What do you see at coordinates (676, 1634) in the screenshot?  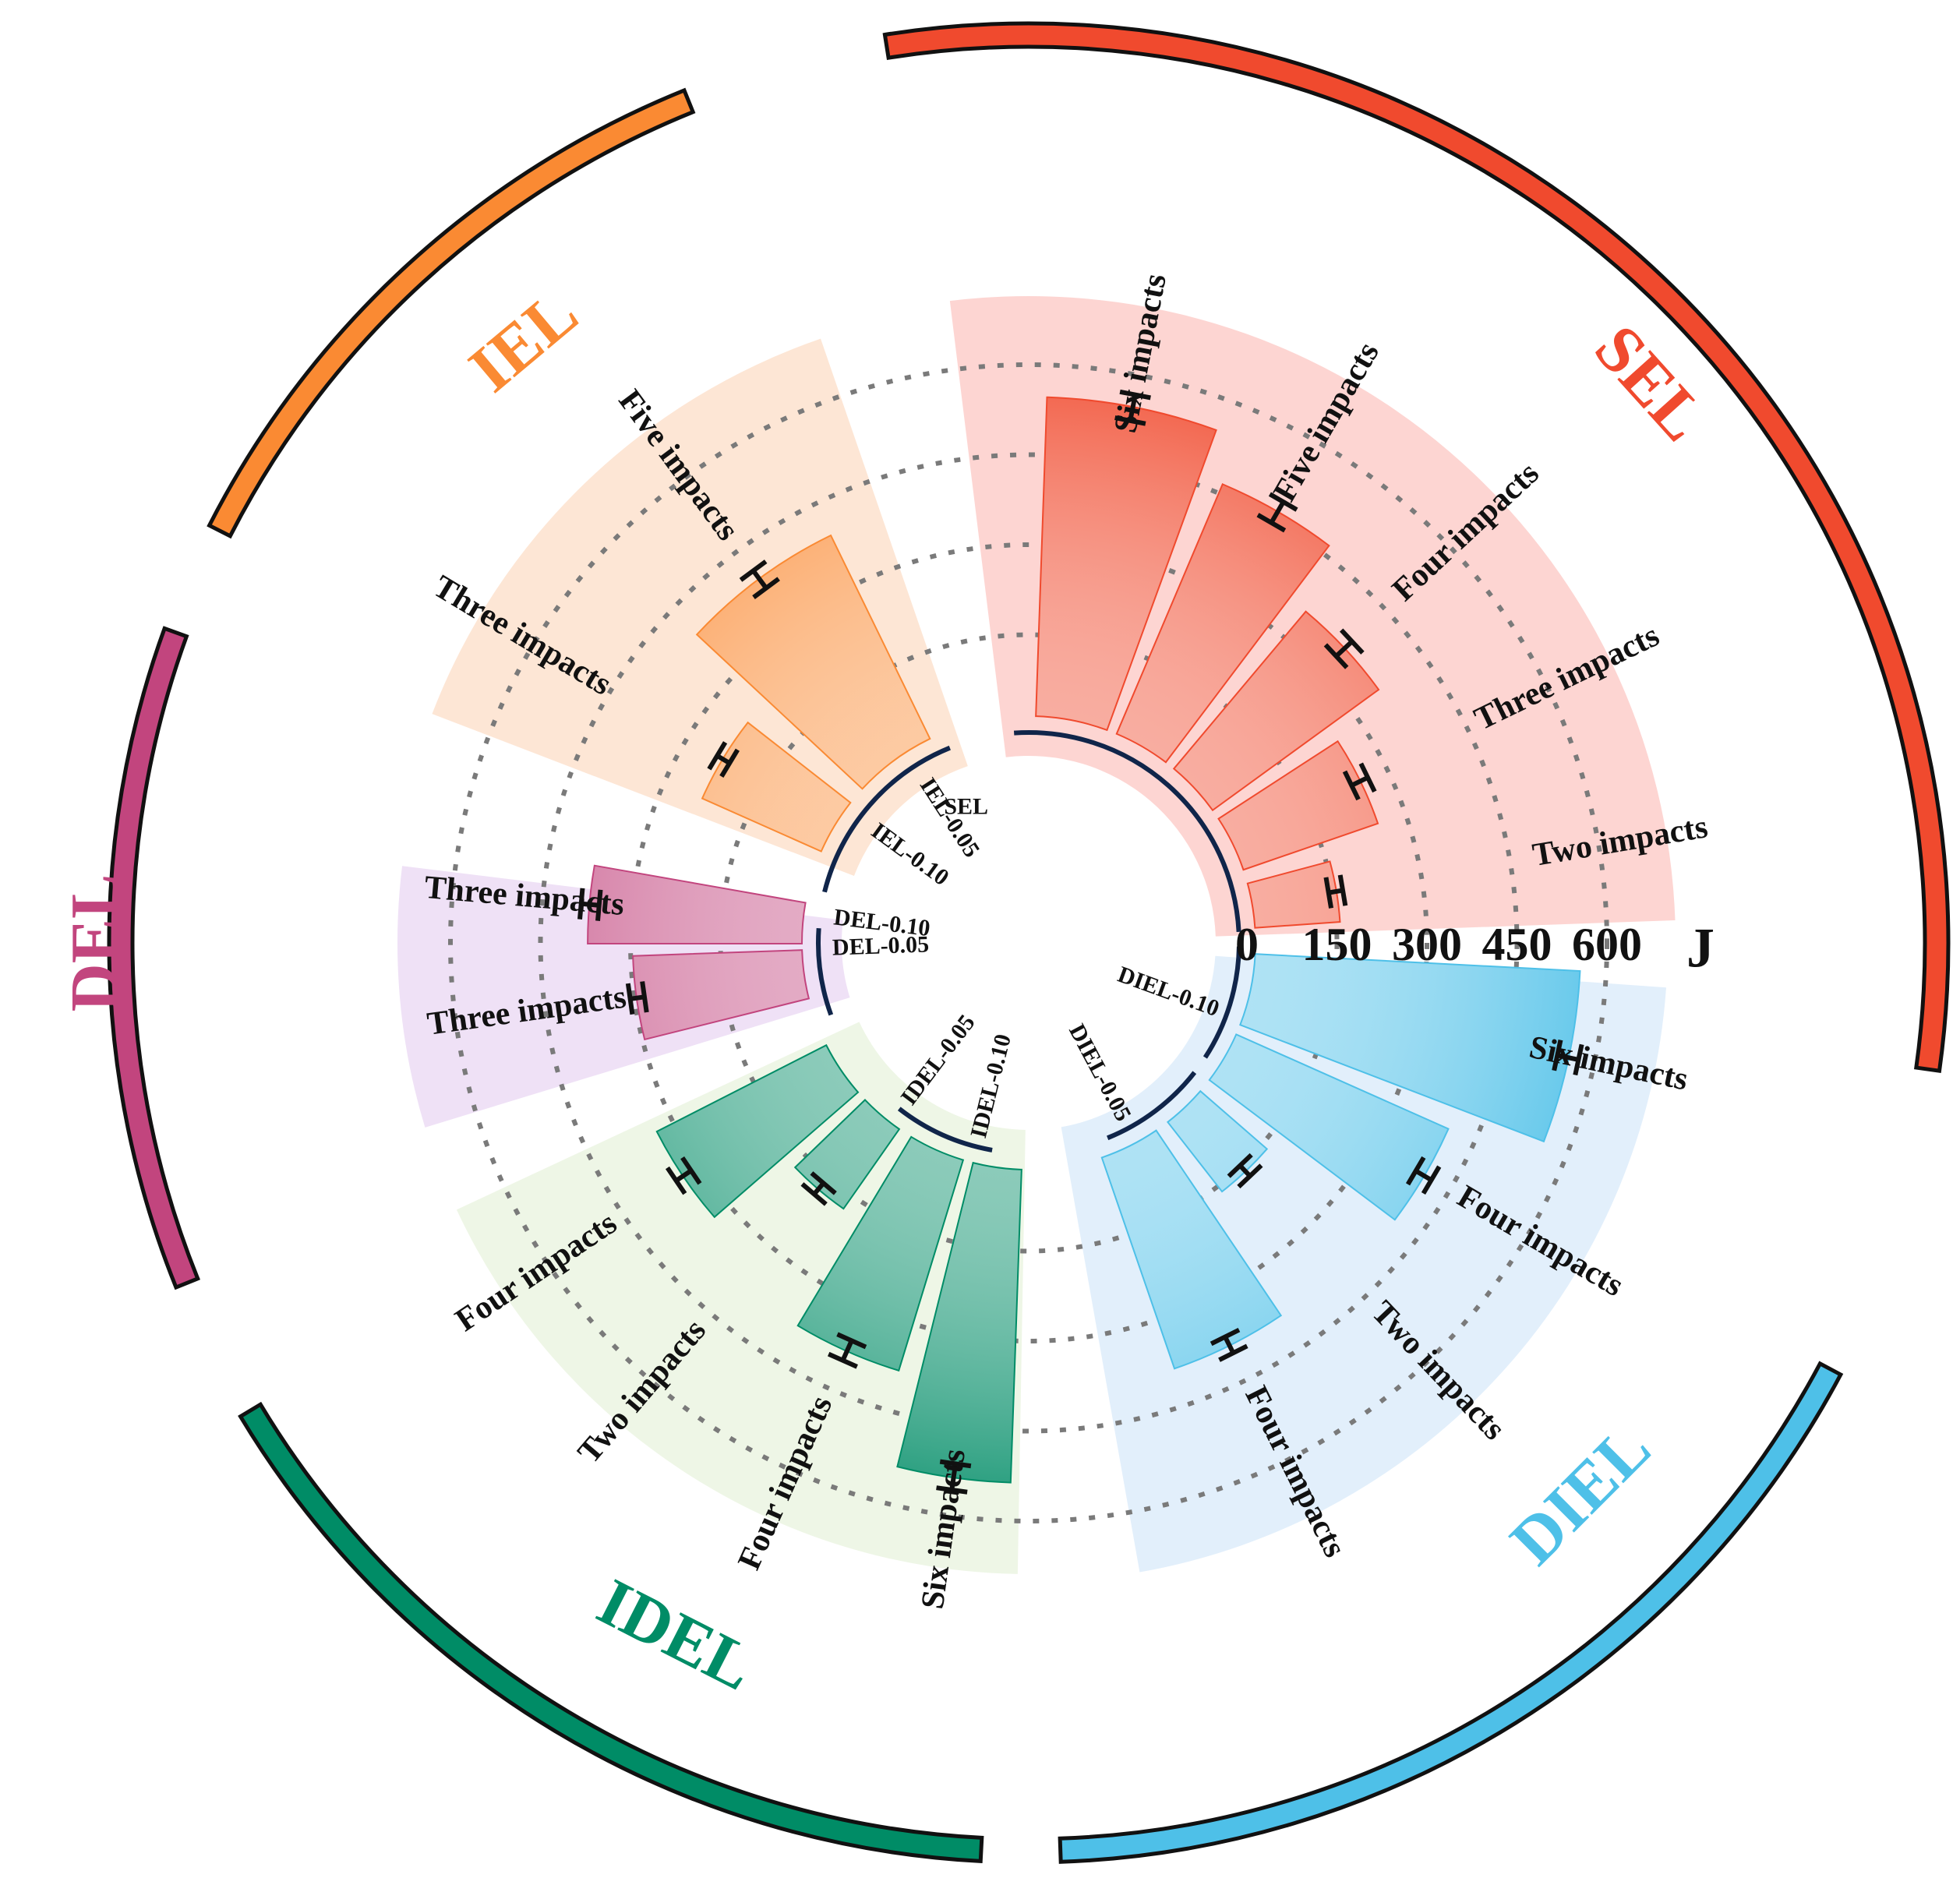 I see `group-title-idel: IDEL` at bounding box center [676, 1634].